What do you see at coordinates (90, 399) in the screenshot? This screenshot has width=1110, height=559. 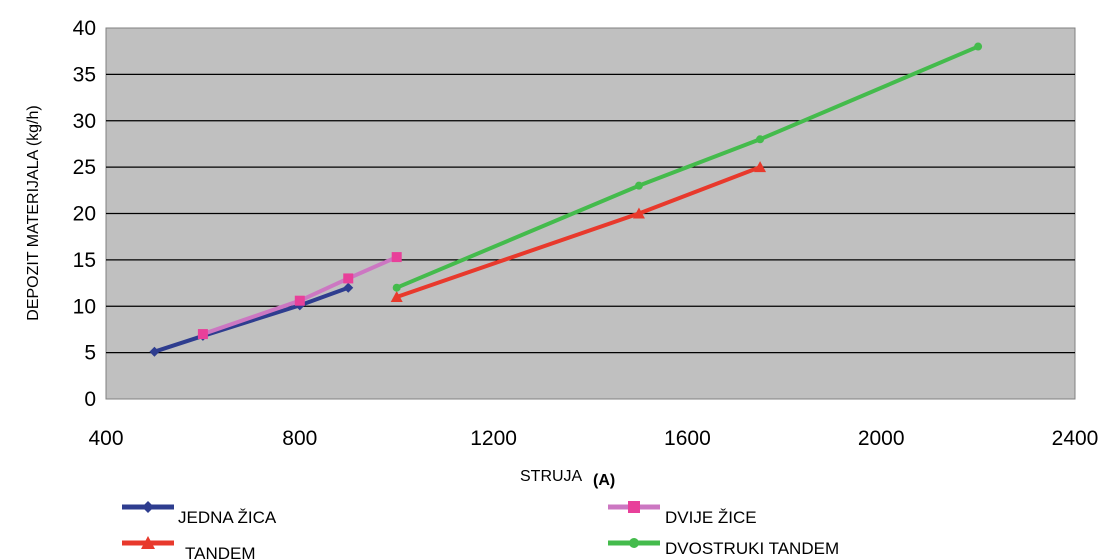 I see `y-tick-label: 0` at bounding box center [90, 399].